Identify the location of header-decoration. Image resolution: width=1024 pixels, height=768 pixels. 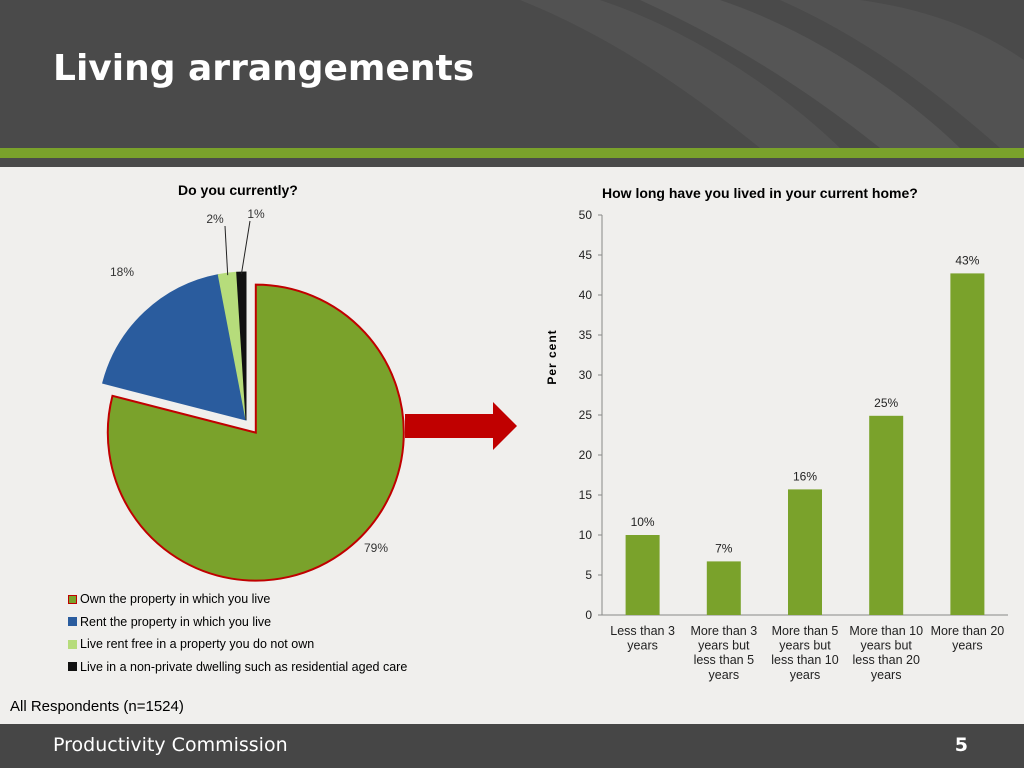
(772, 74).